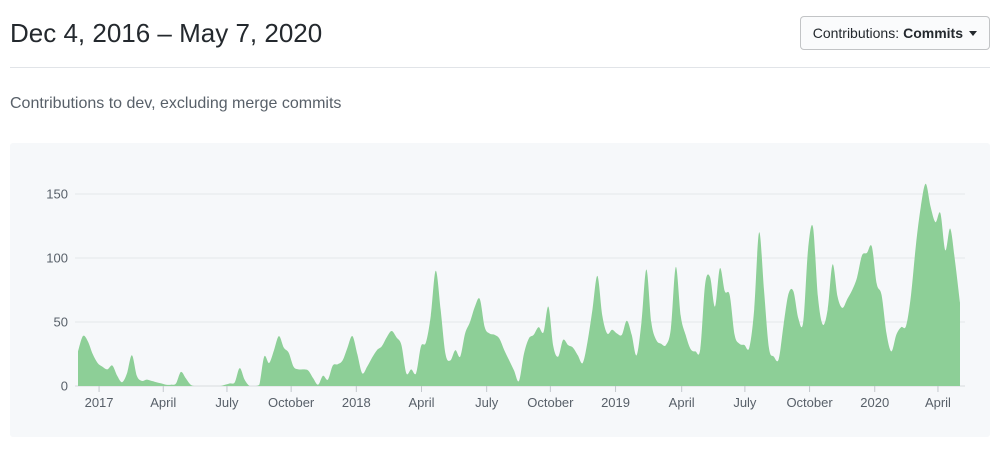 The height and width of the screenshot is (449, 1000). I want to click on y-axis-label-100: 100, so click(57, 258).